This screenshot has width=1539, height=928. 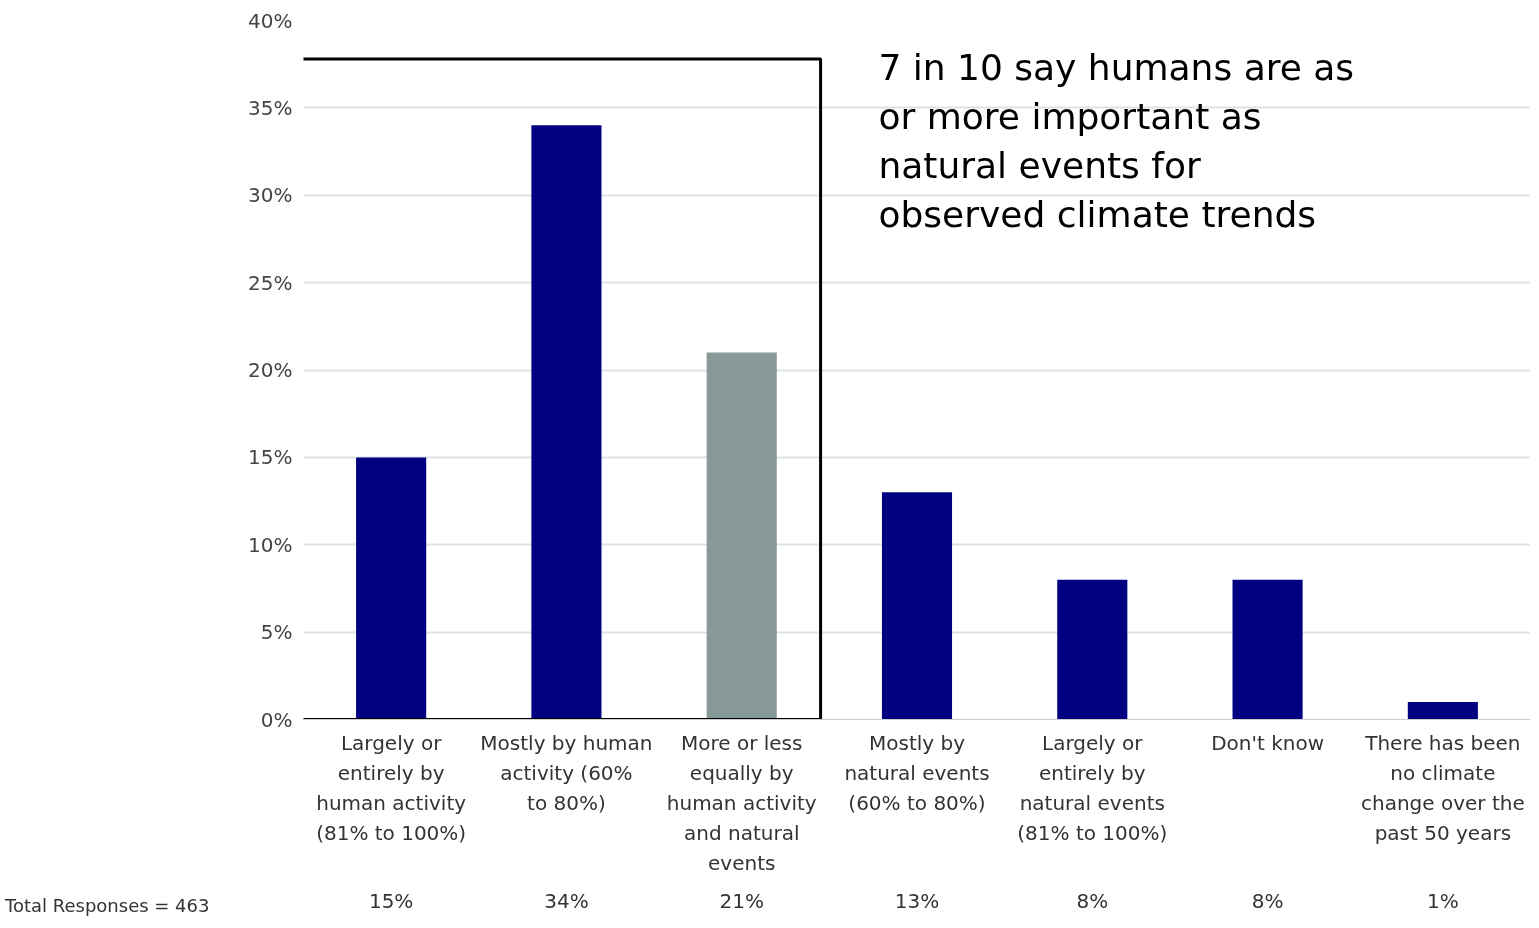 What do you see at coordinates (1442, 787) in the screenshot?
I see `x-tick-label: There has been no climate change over the past 50 years` at bounding box center [1442, 787].